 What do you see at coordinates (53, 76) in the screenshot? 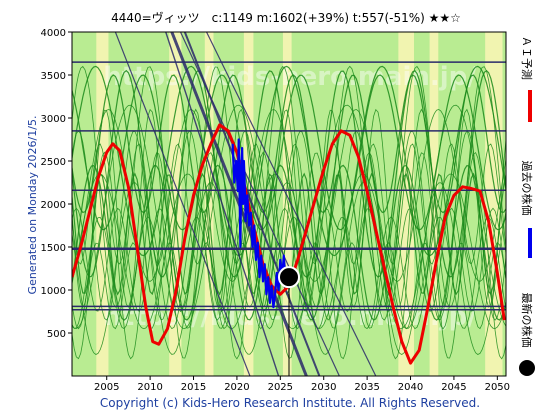
I see `y-tick-label: 3500` at bounding box center [53, 76].